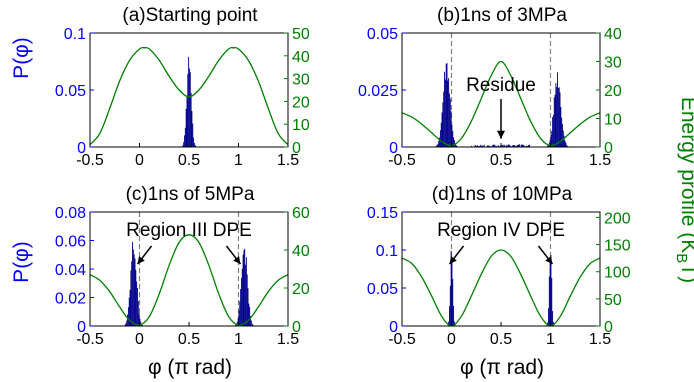 The width and height of the screenshot is (694, 382). I want to click on panel-d-title: (d)1ns of 10MPa, so click(502, 194).